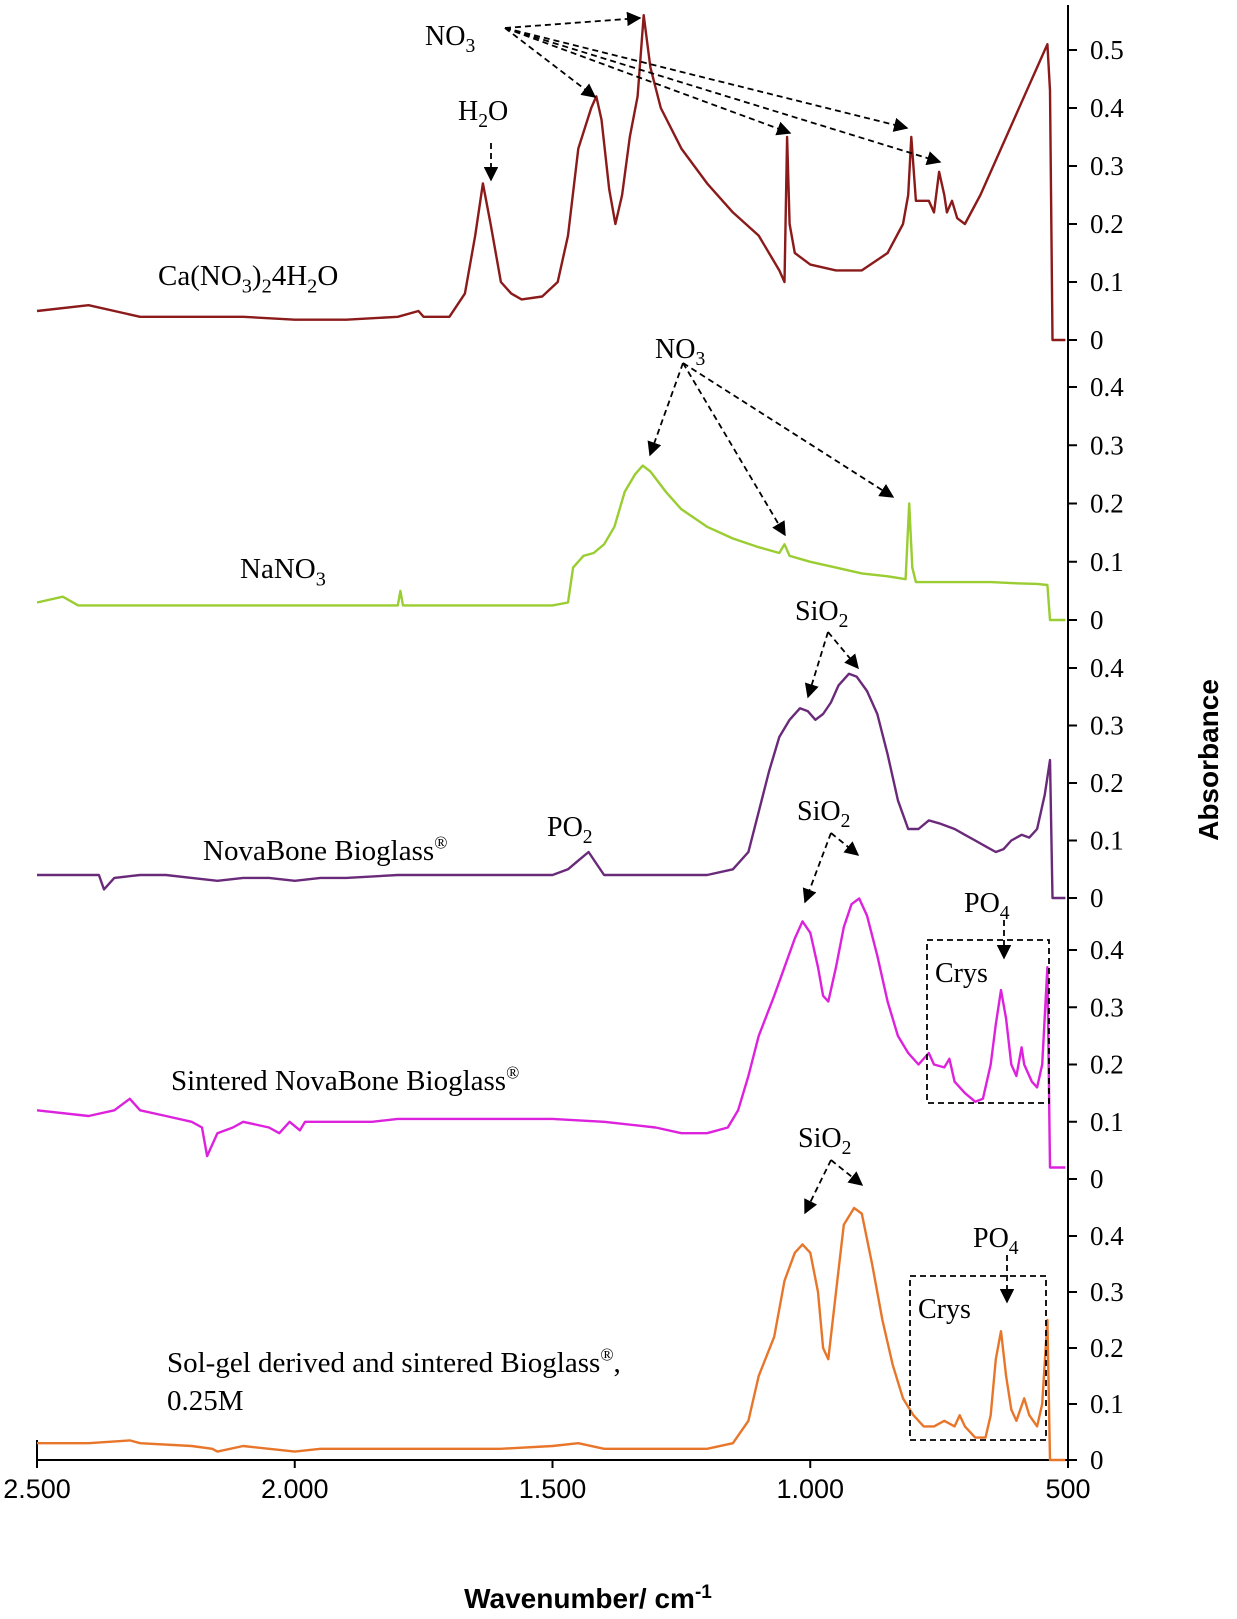 The height and width of the screenshot is (1619, 1237). What do you see at coordinates (1005, 913) in the screenshot?
I see `label-part: 4` at bounding box center [1005, 913].